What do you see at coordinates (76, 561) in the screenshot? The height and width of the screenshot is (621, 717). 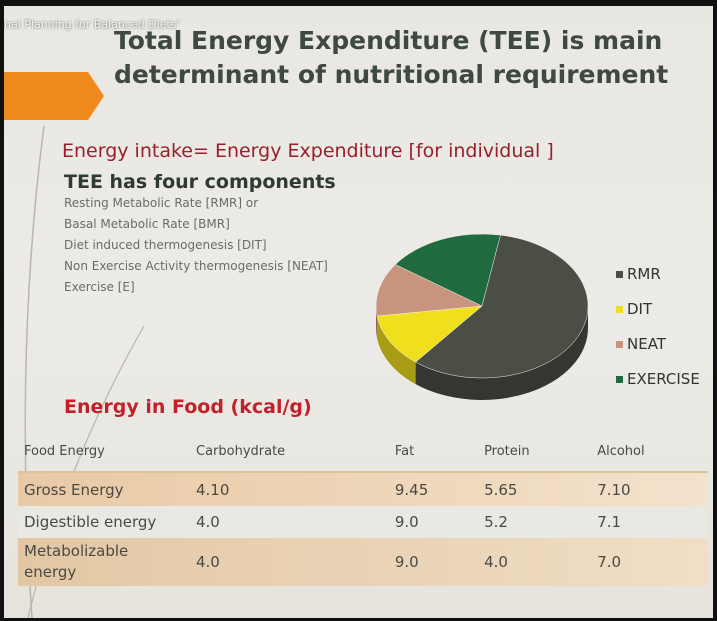 I see `cell: Metabolizable energy` at bounding box center [76, 561].